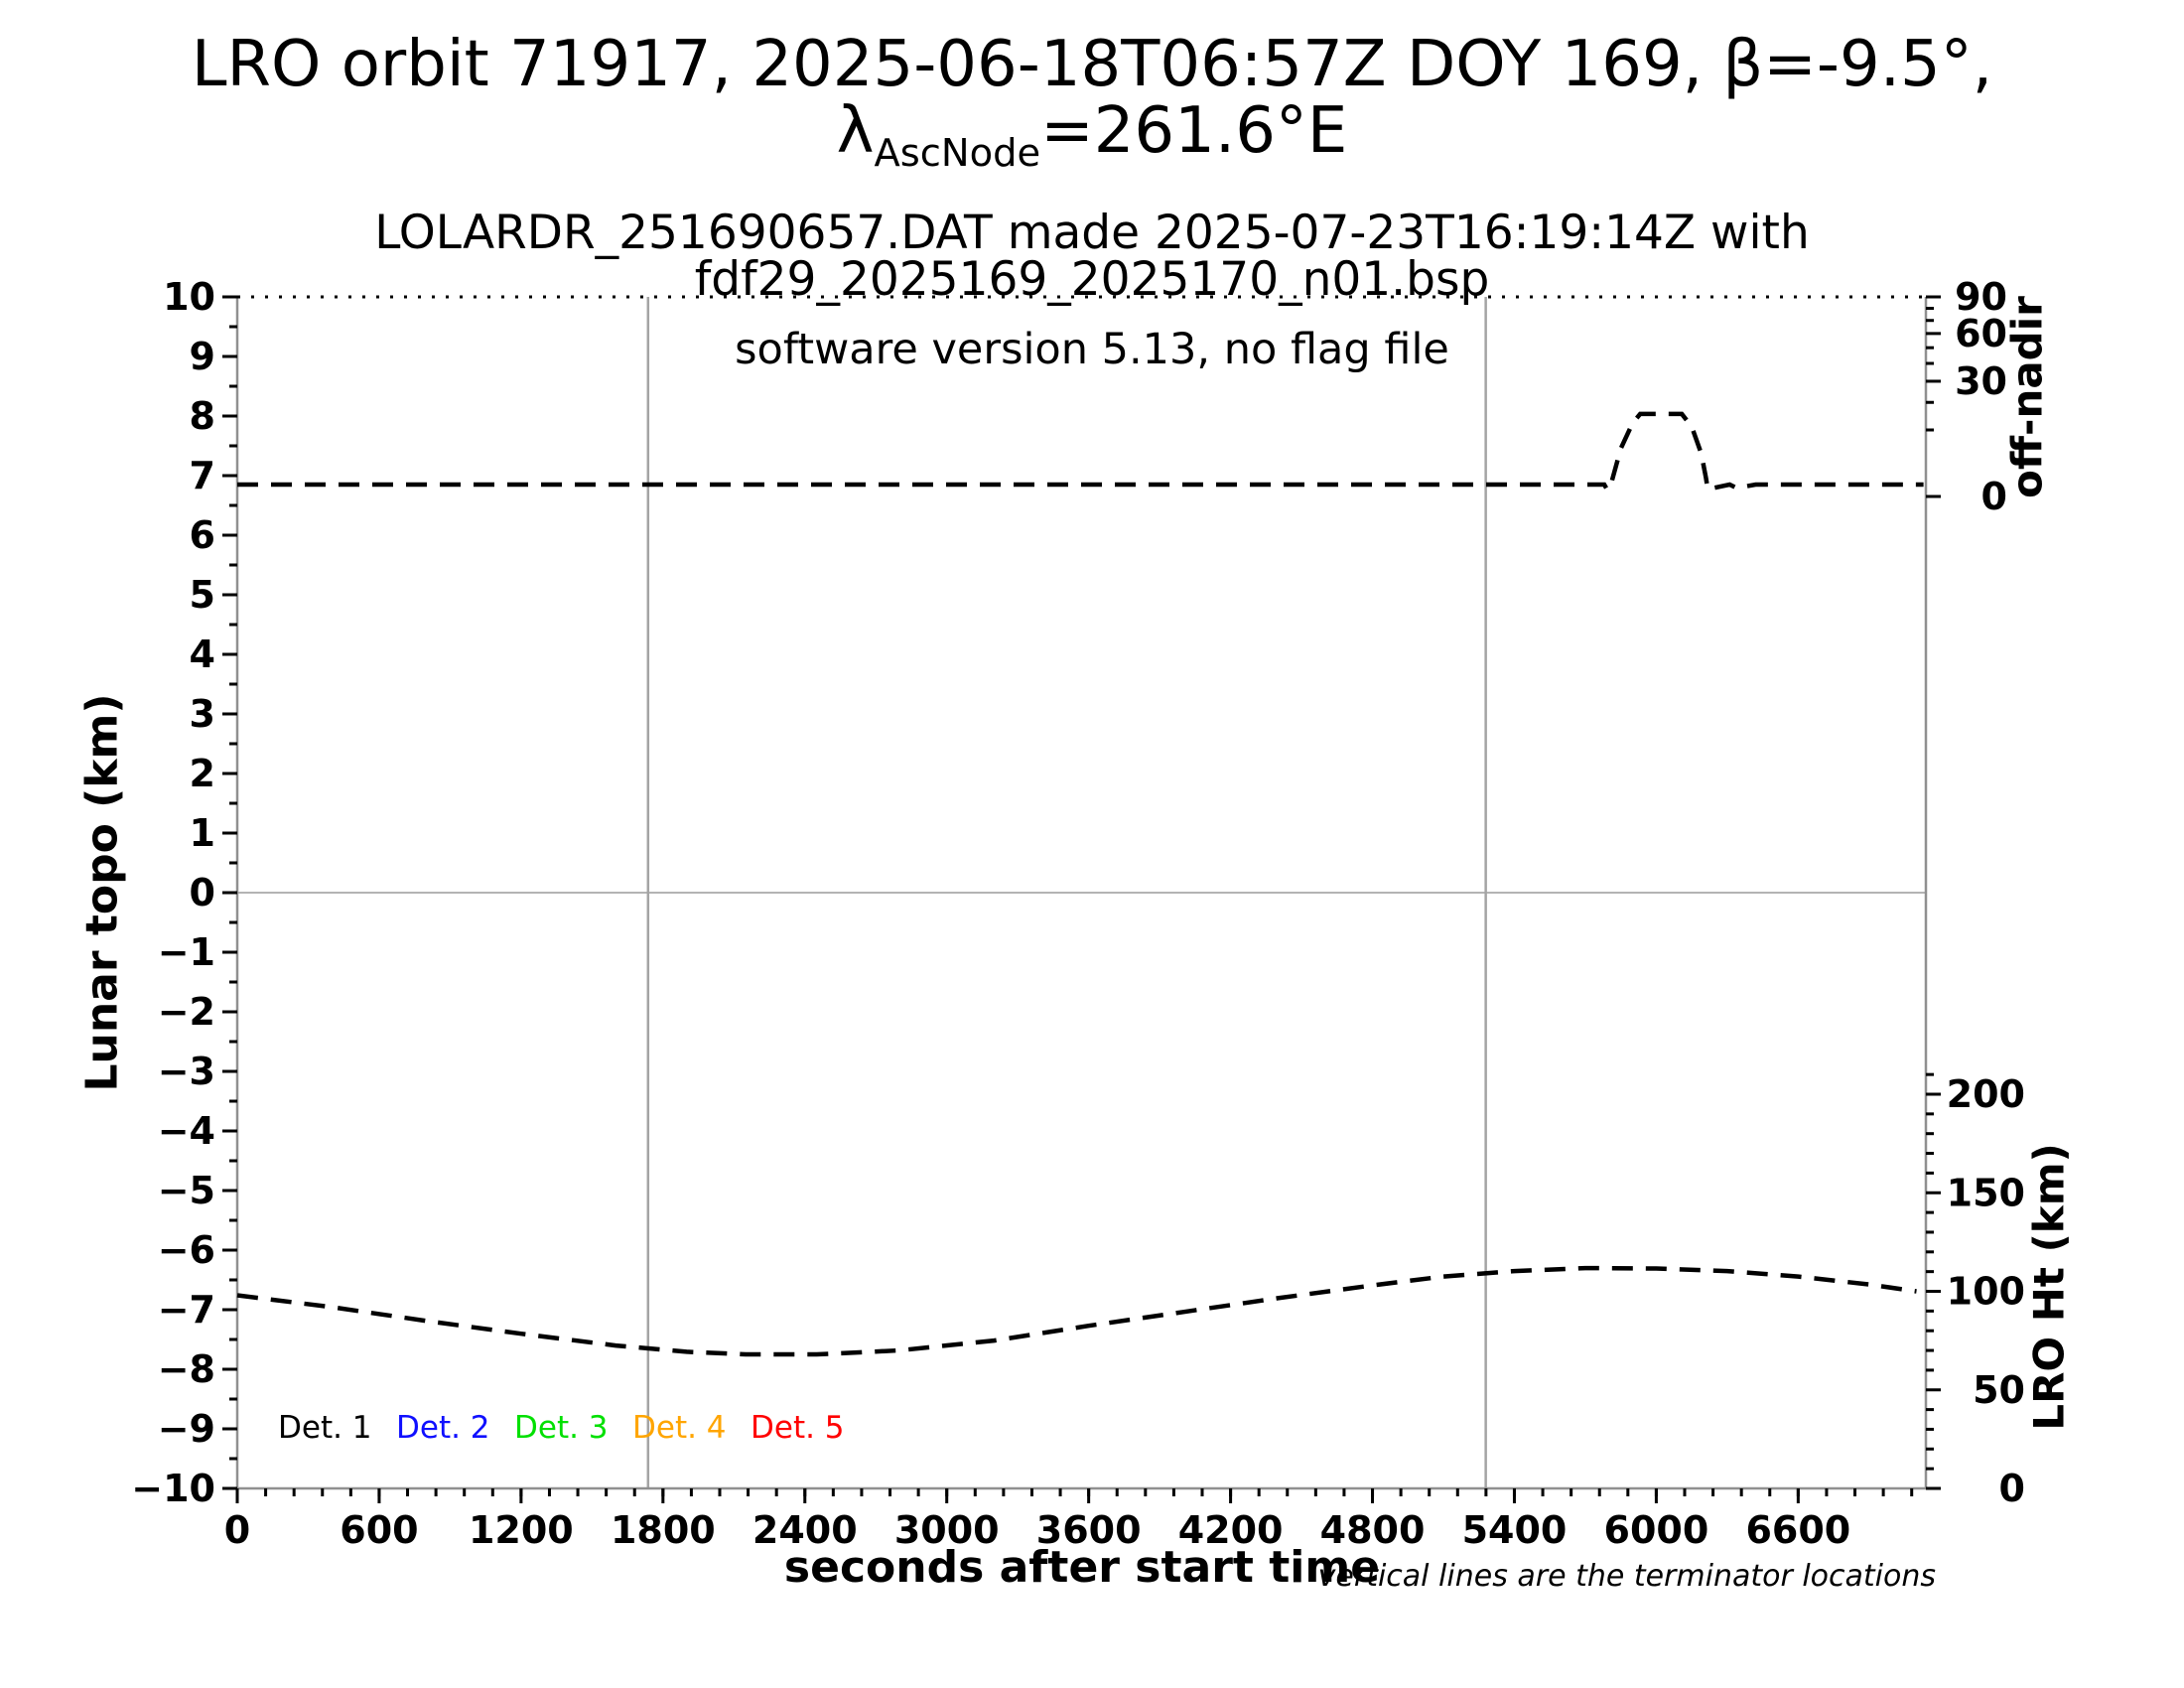 Image resolution: width=2184 pixels, height=1688 pixels. I want to click on svg-text: 6000, so click(1656, 1530).